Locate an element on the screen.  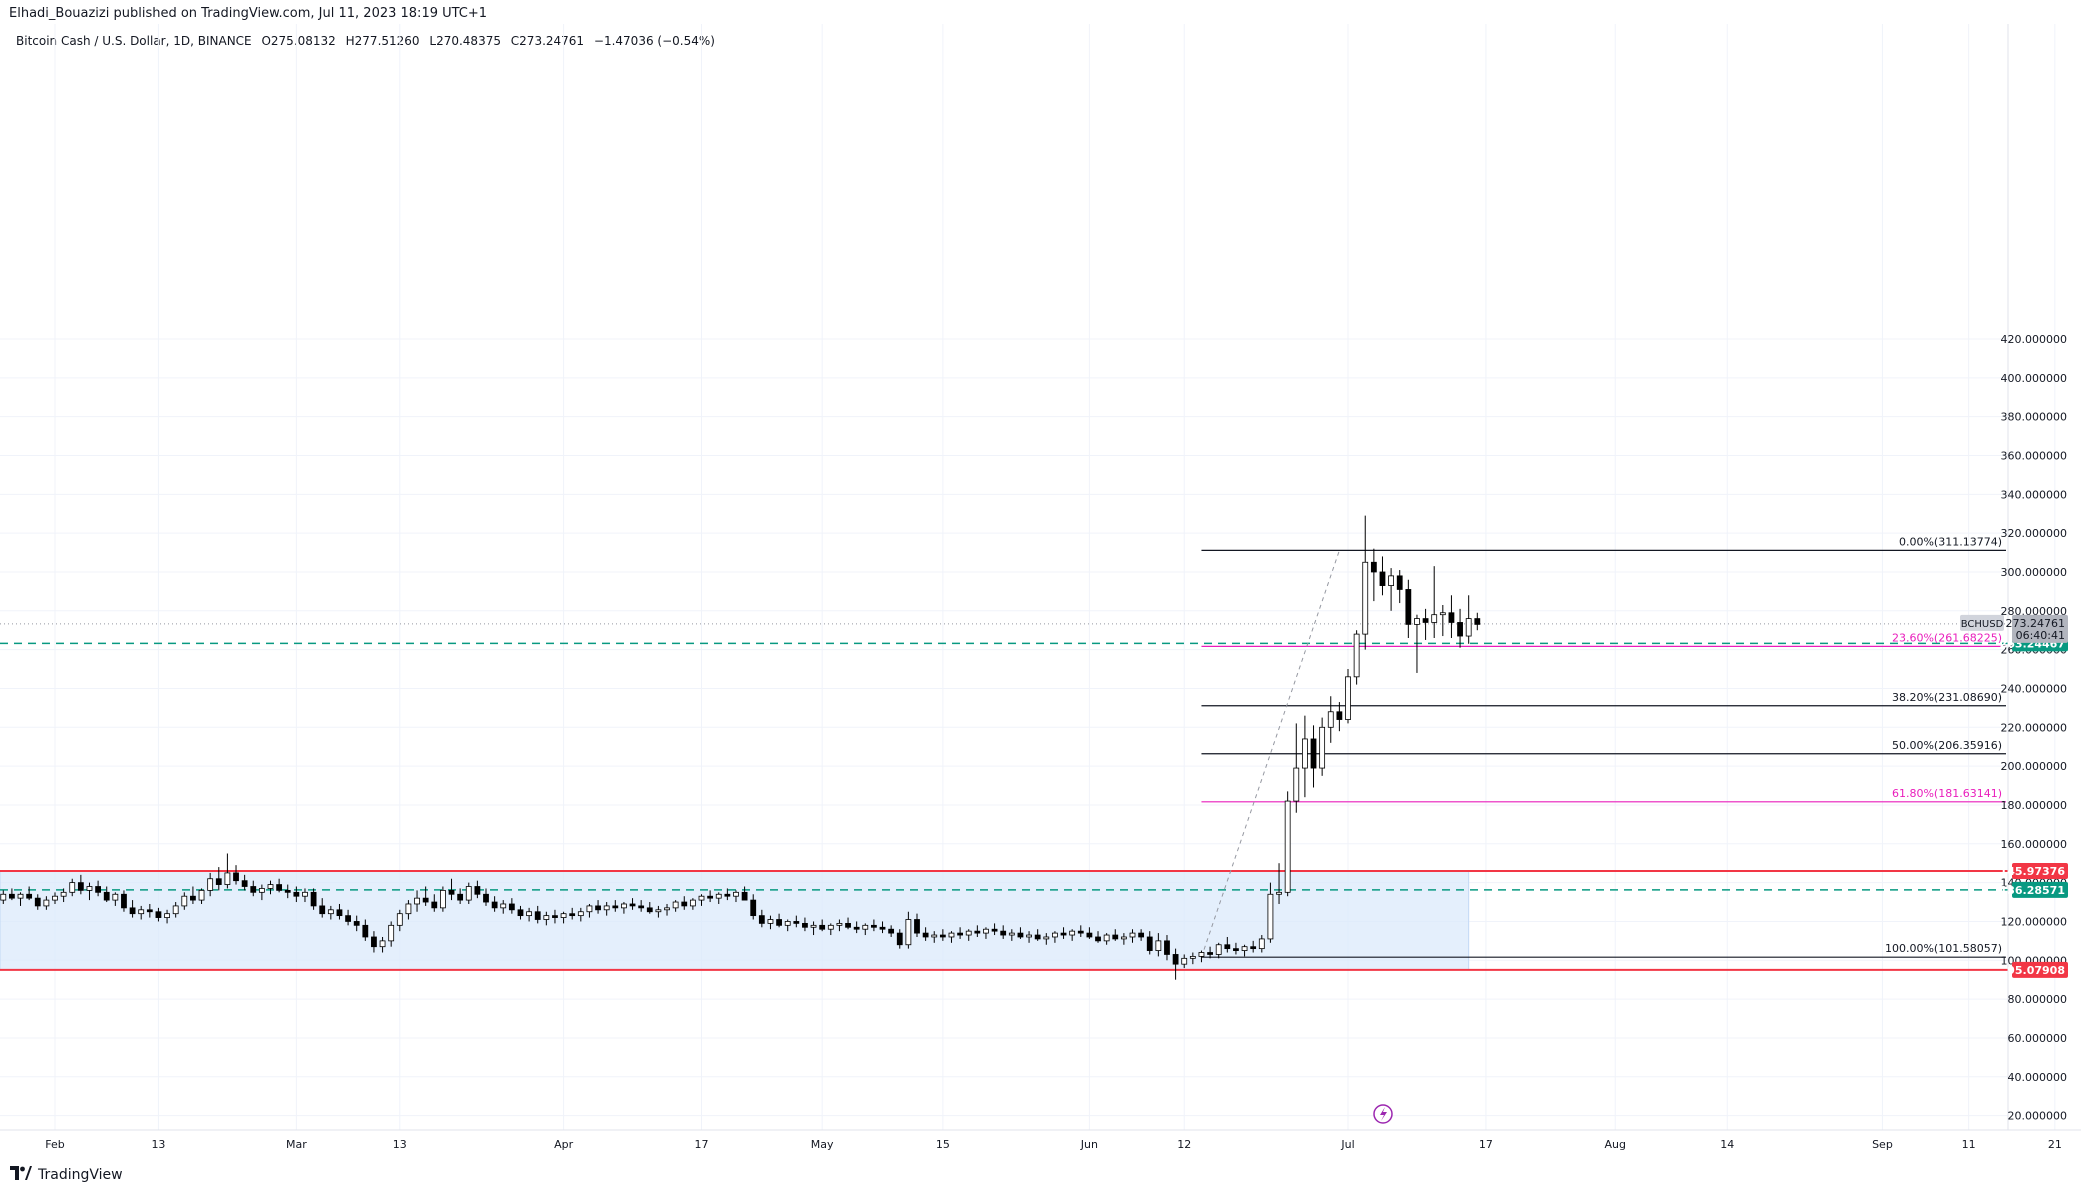
lightning-icon is located at coordinates (1383, 1114).